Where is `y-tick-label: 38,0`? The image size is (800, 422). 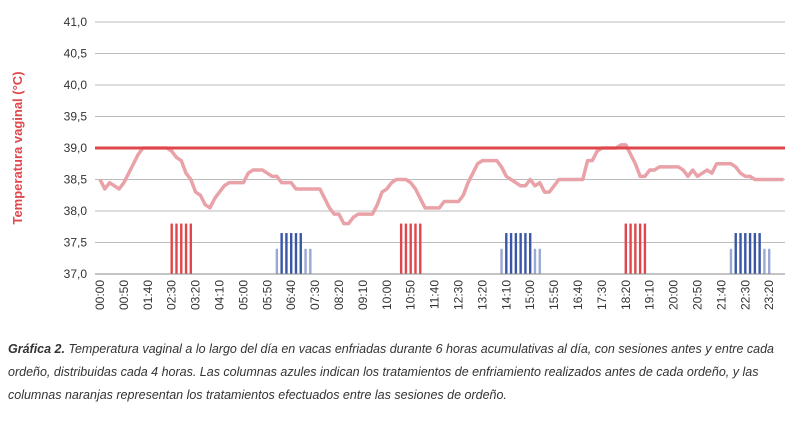
y-tick-label: 38,0 is located at coordinates (76, 211).